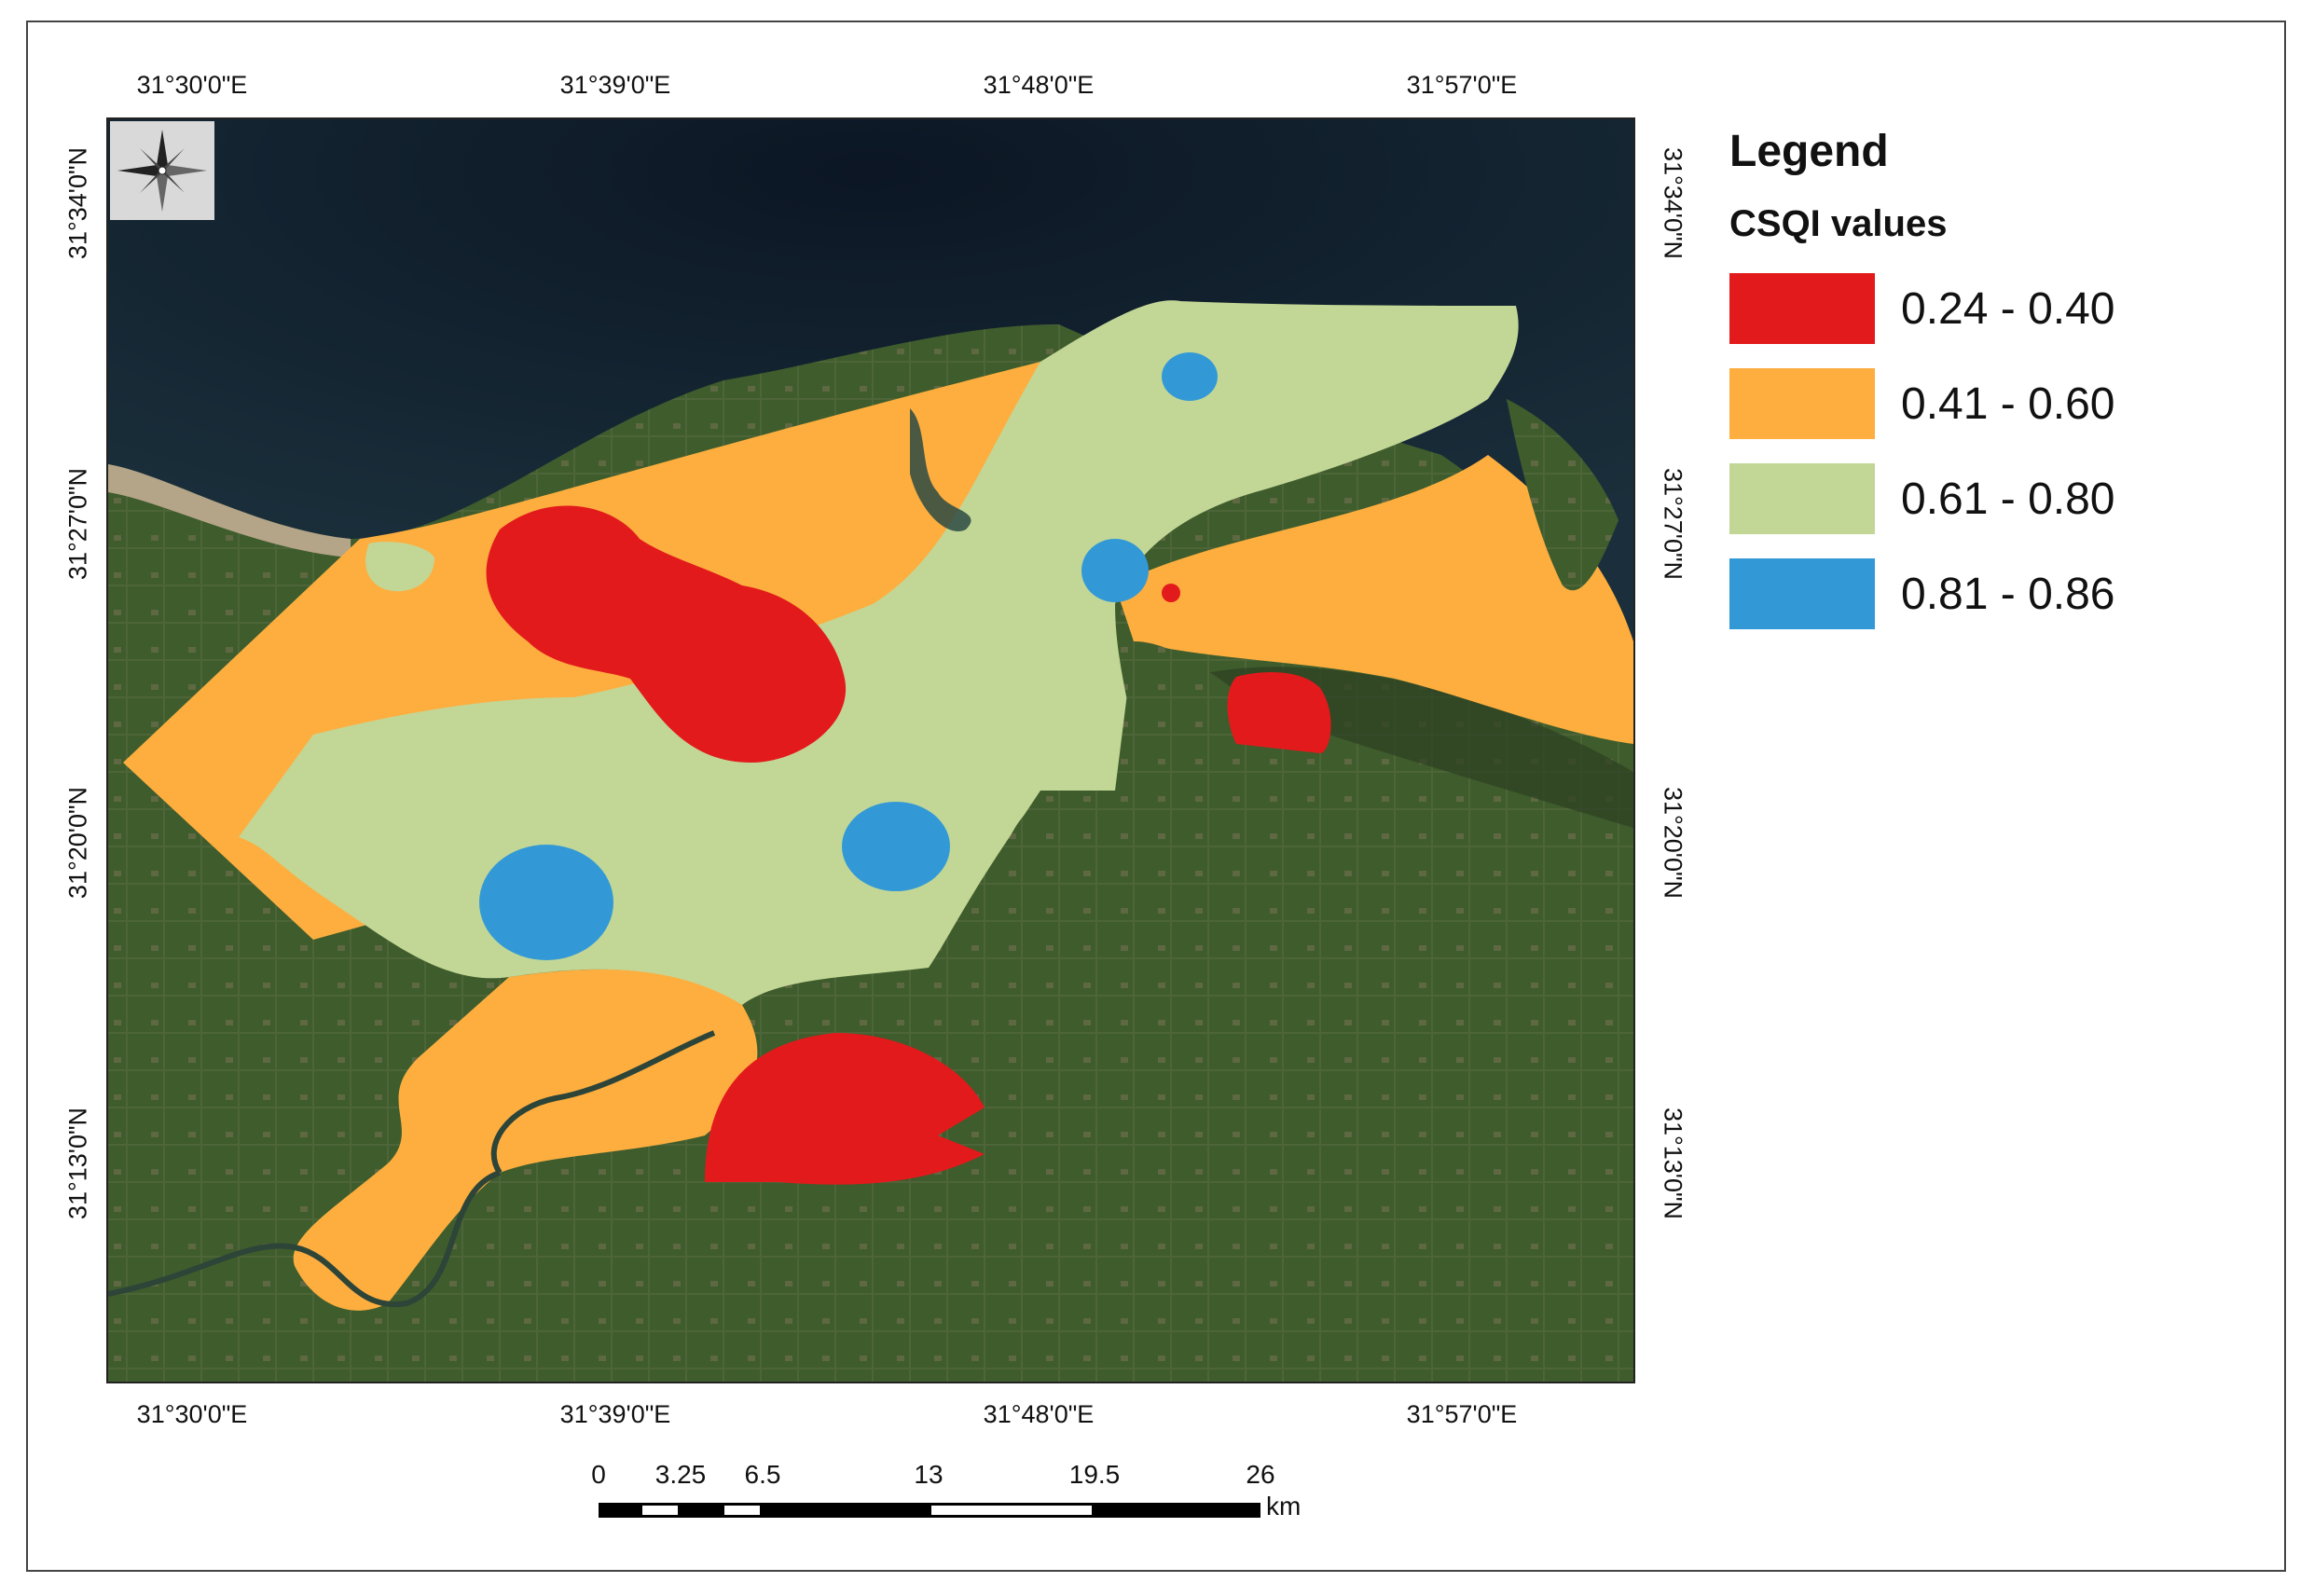 The image size is (2314, 1596). What do you see at coordinates (229, 510) in the screenshot?
I see `beach-strip` at bounding box center [229, 510].